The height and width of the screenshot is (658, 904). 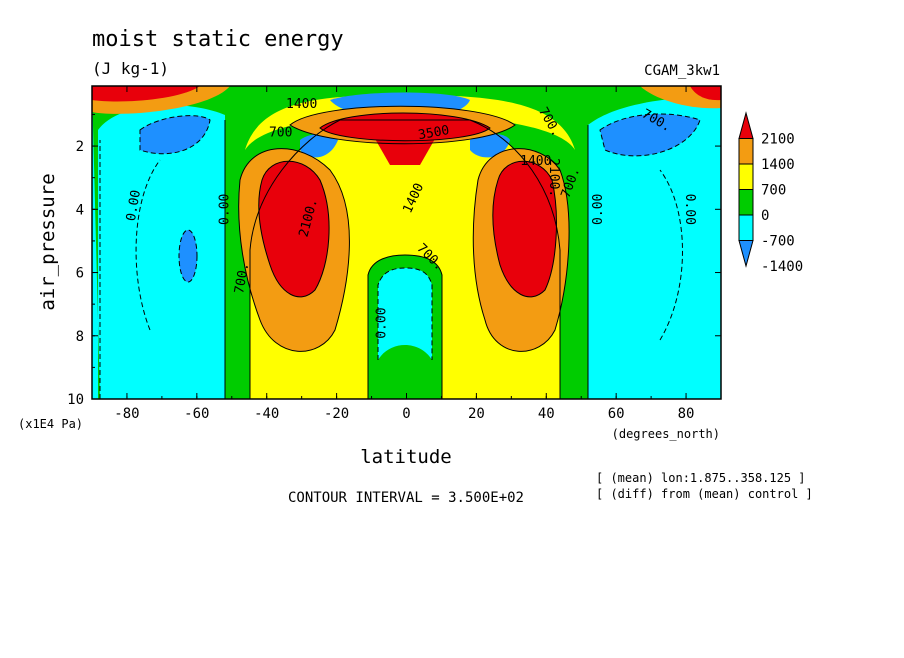 I want to click on colorbar-top-arrow, so click(x=746, y=125).